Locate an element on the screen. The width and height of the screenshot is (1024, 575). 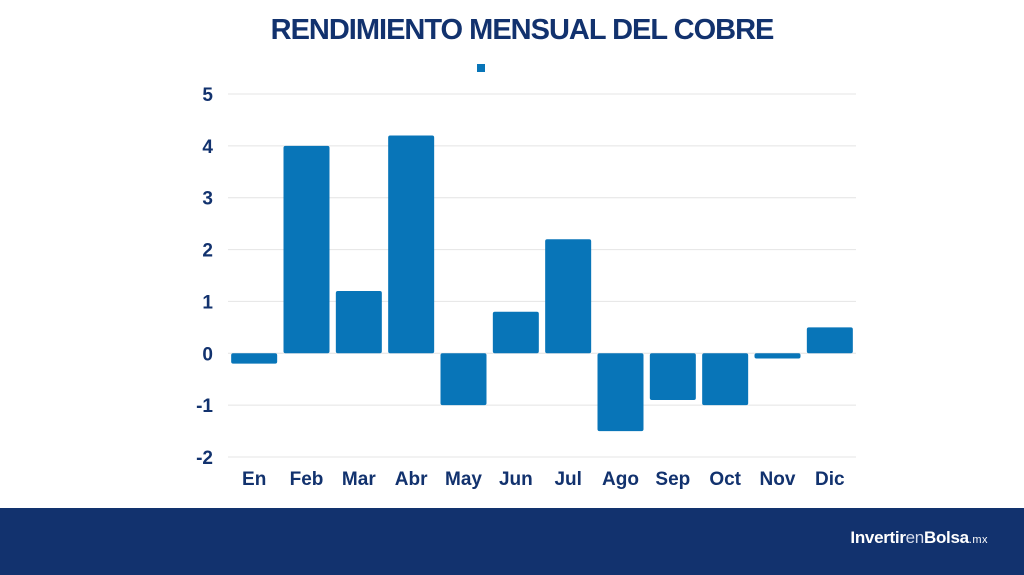
x-tick-label: Jun is located at coordinates (516, 479).